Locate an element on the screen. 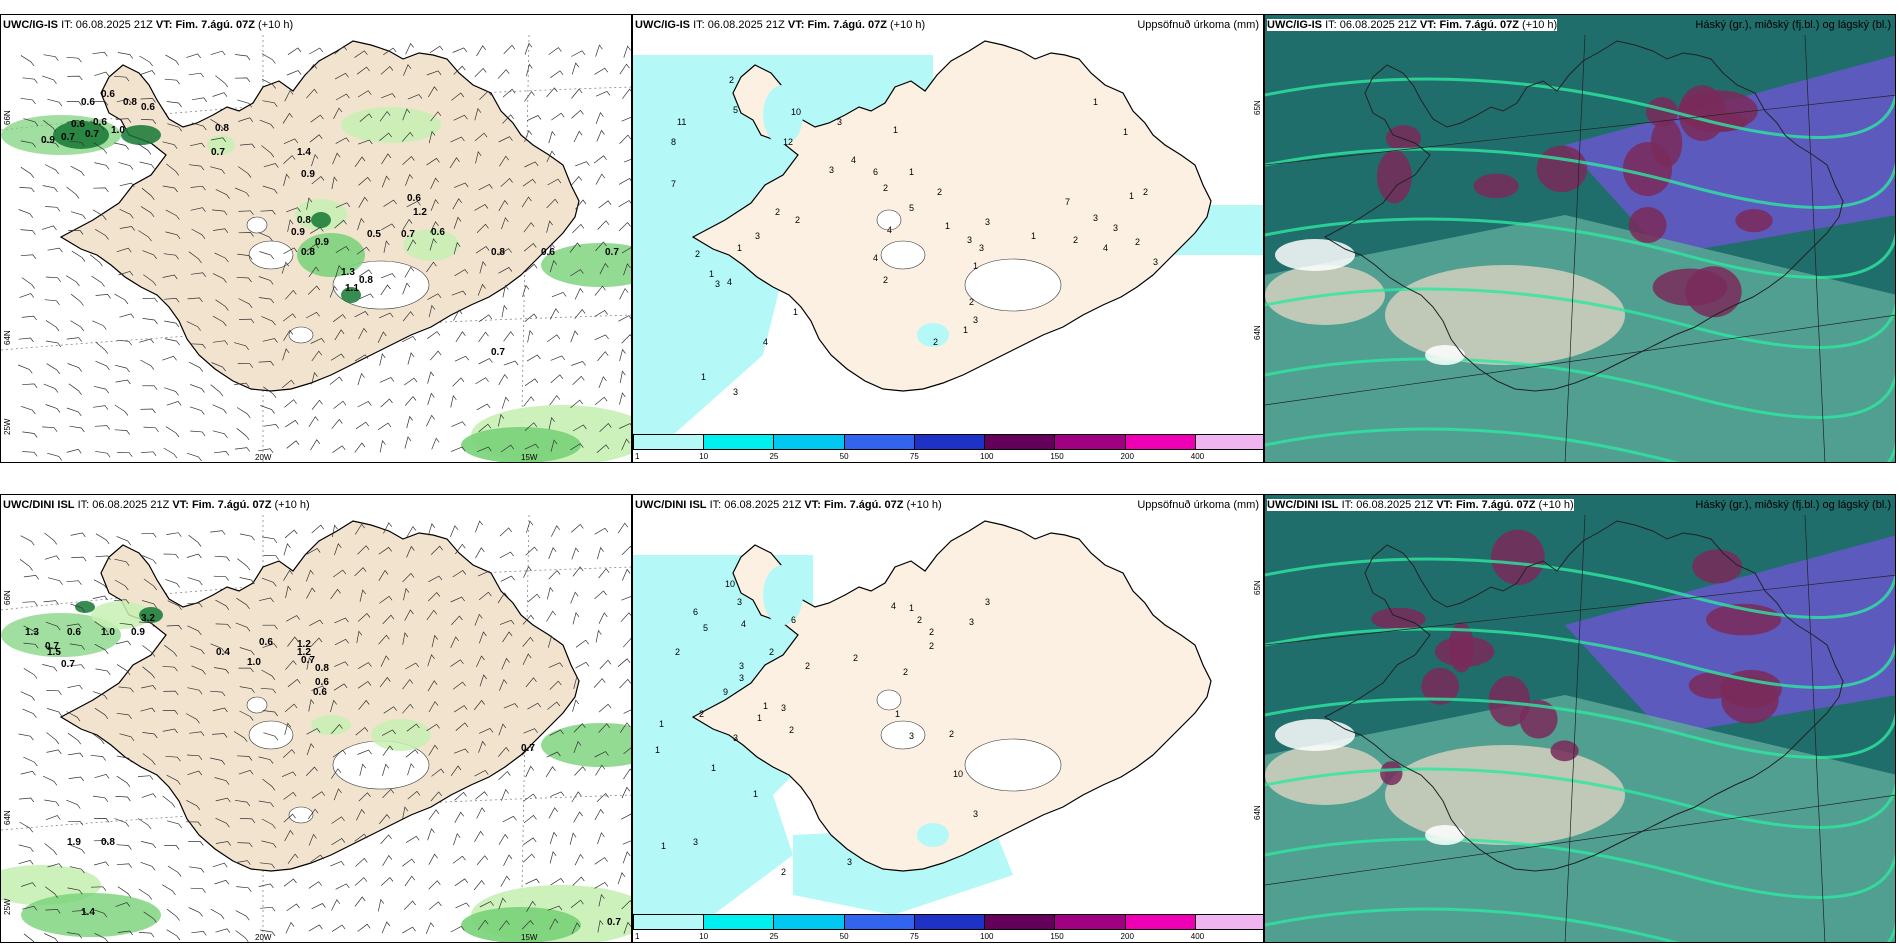  colorbar-tick-label: 50 is located at coordinates (844, 936).